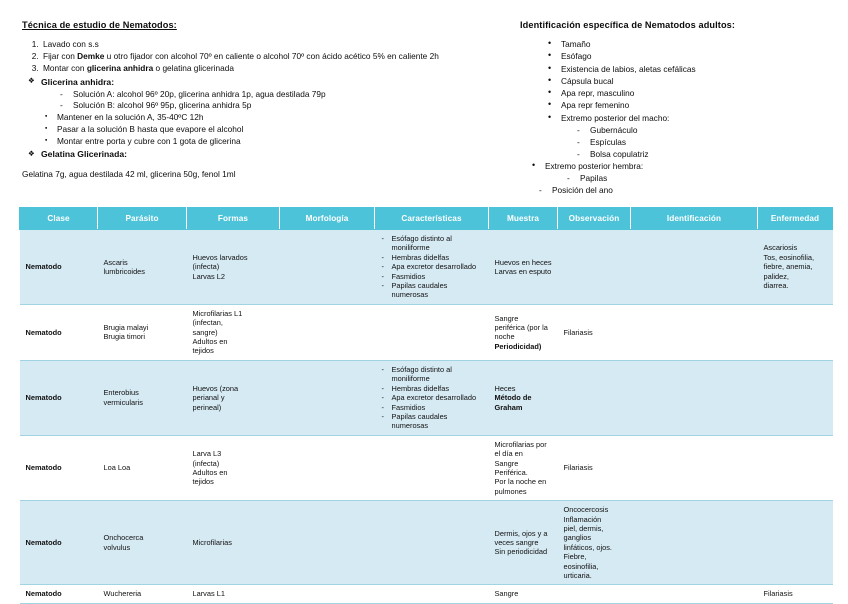  What do you see at coordinates (205, 332) in the screenshot?
I see `cell-line: sangre)` at bounding box center [205, 332].